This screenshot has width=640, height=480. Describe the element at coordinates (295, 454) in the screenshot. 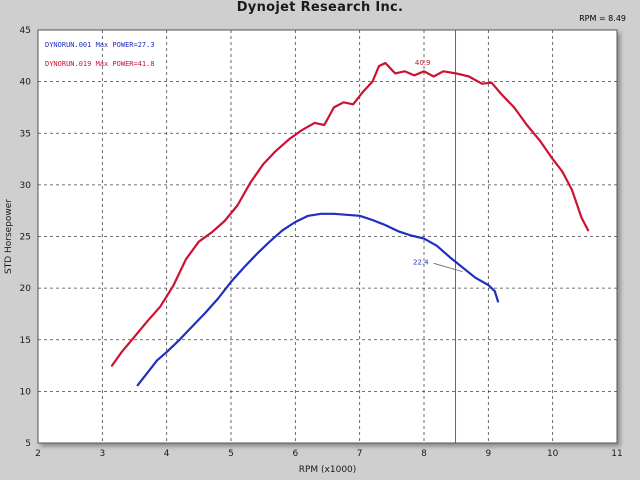

I see `x-tick-label: 6` at that location.